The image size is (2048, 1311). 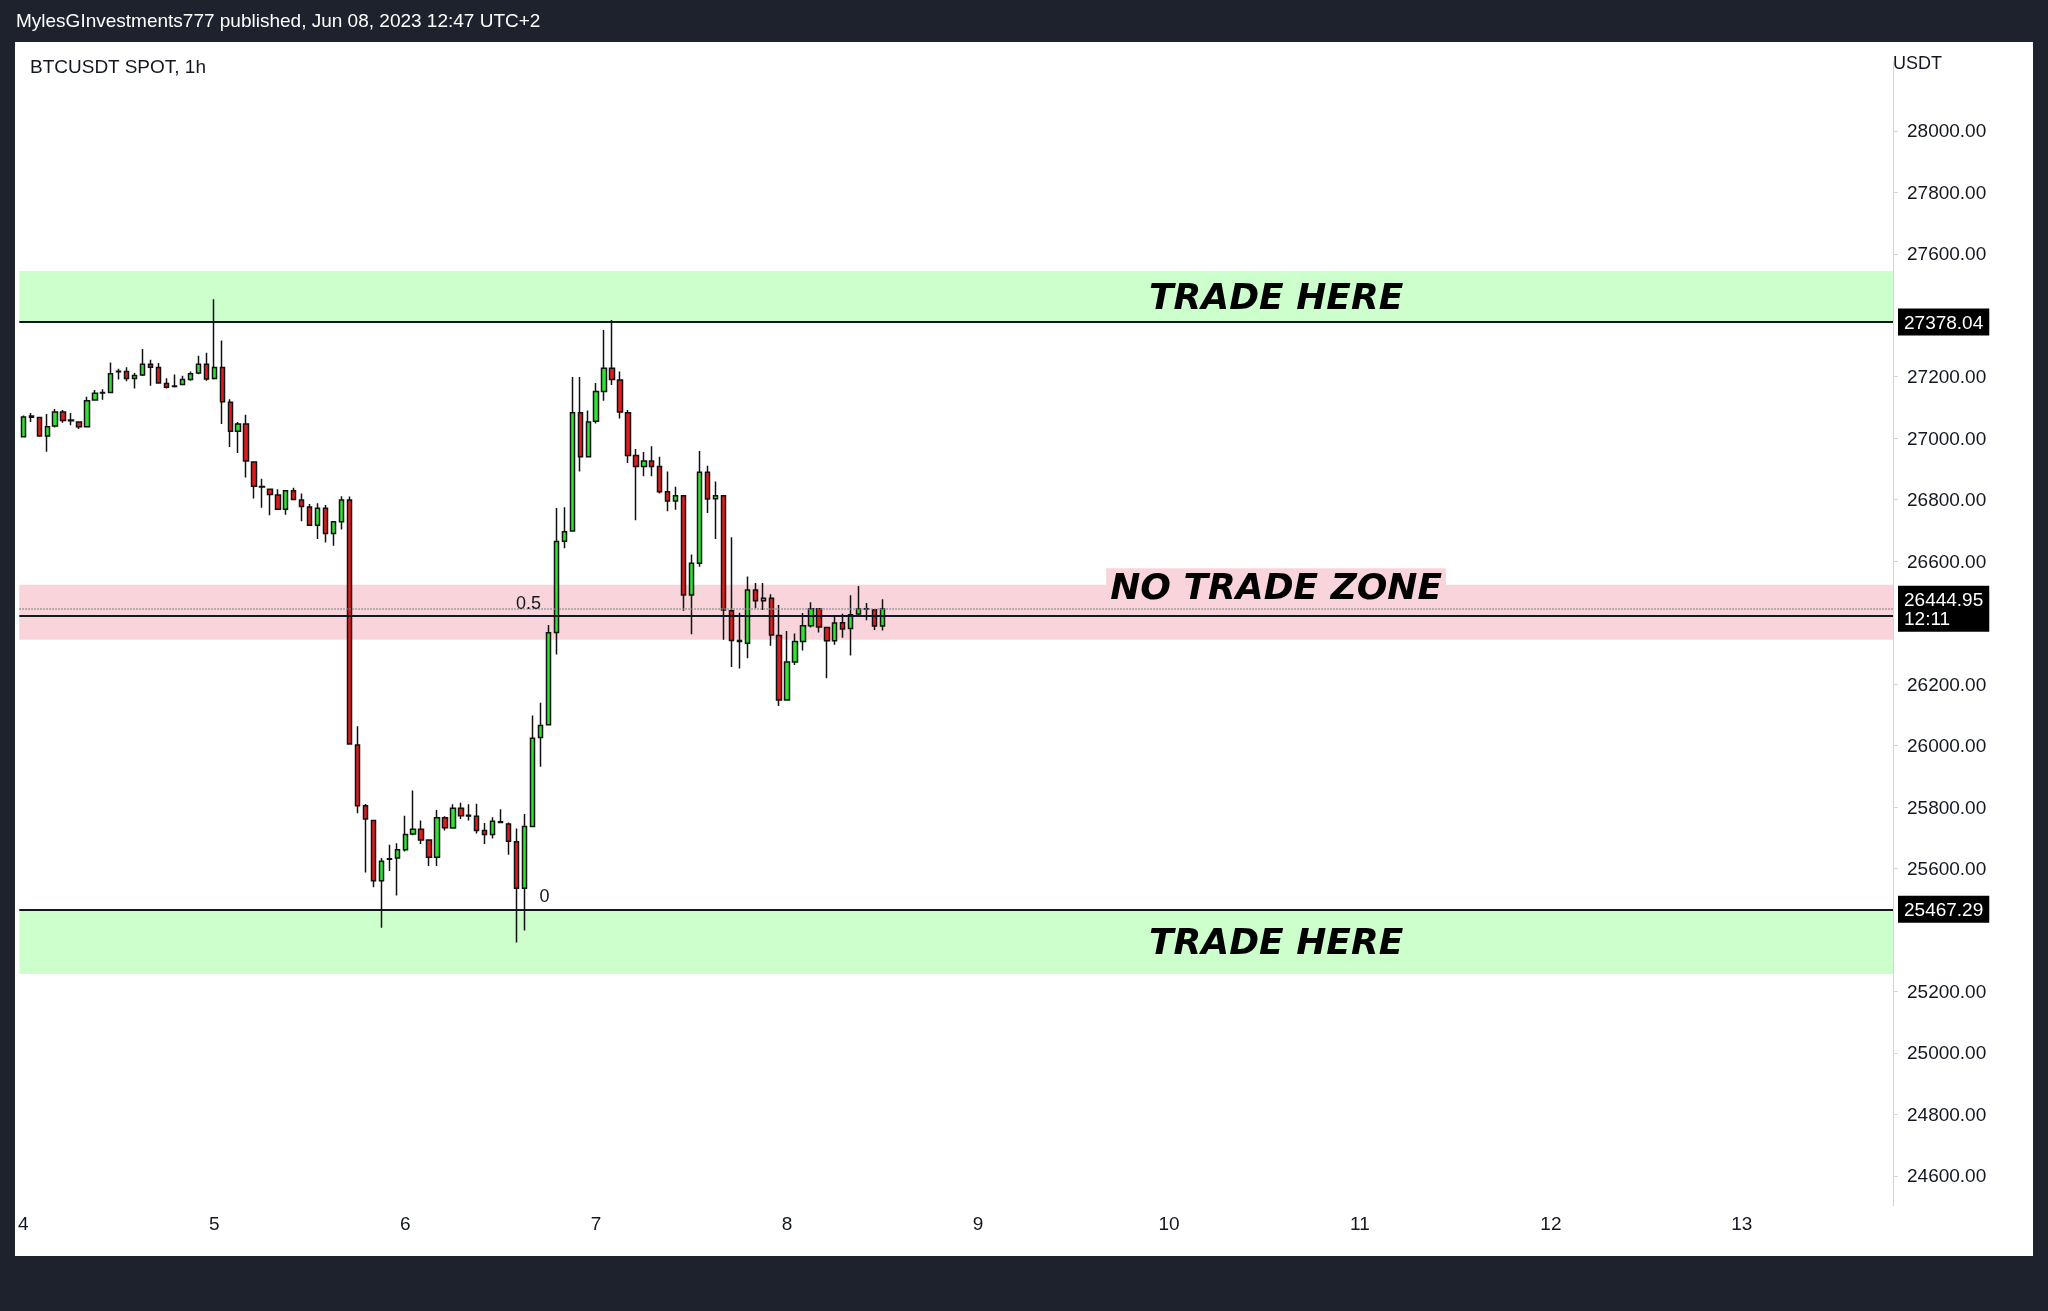 I want to click on x-tick-label: 8, so click(x=787, y=1223).